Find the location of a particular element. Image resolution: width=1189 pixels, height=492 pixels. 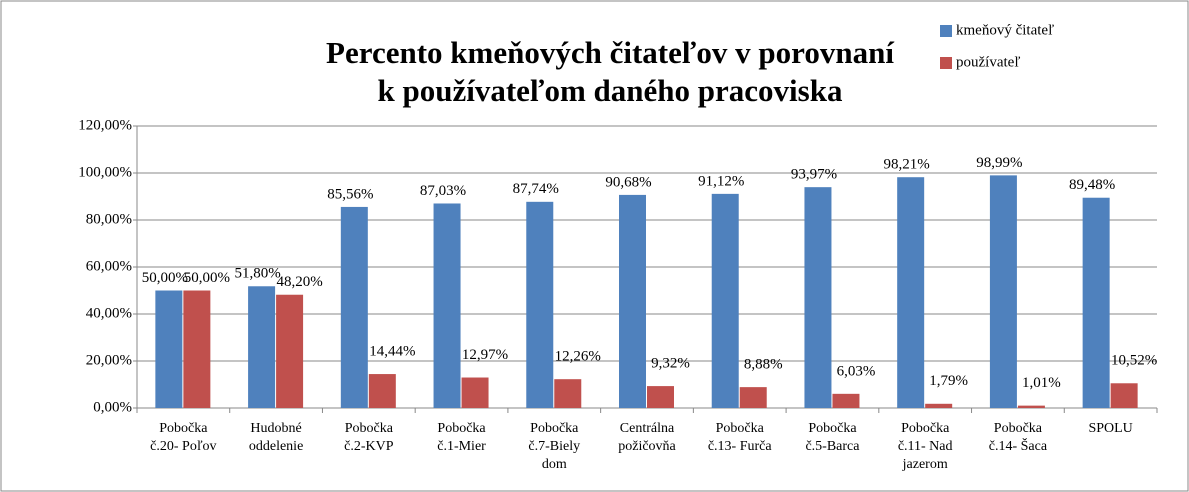

value-label: 6,03% is located at coordinates (856, 371).